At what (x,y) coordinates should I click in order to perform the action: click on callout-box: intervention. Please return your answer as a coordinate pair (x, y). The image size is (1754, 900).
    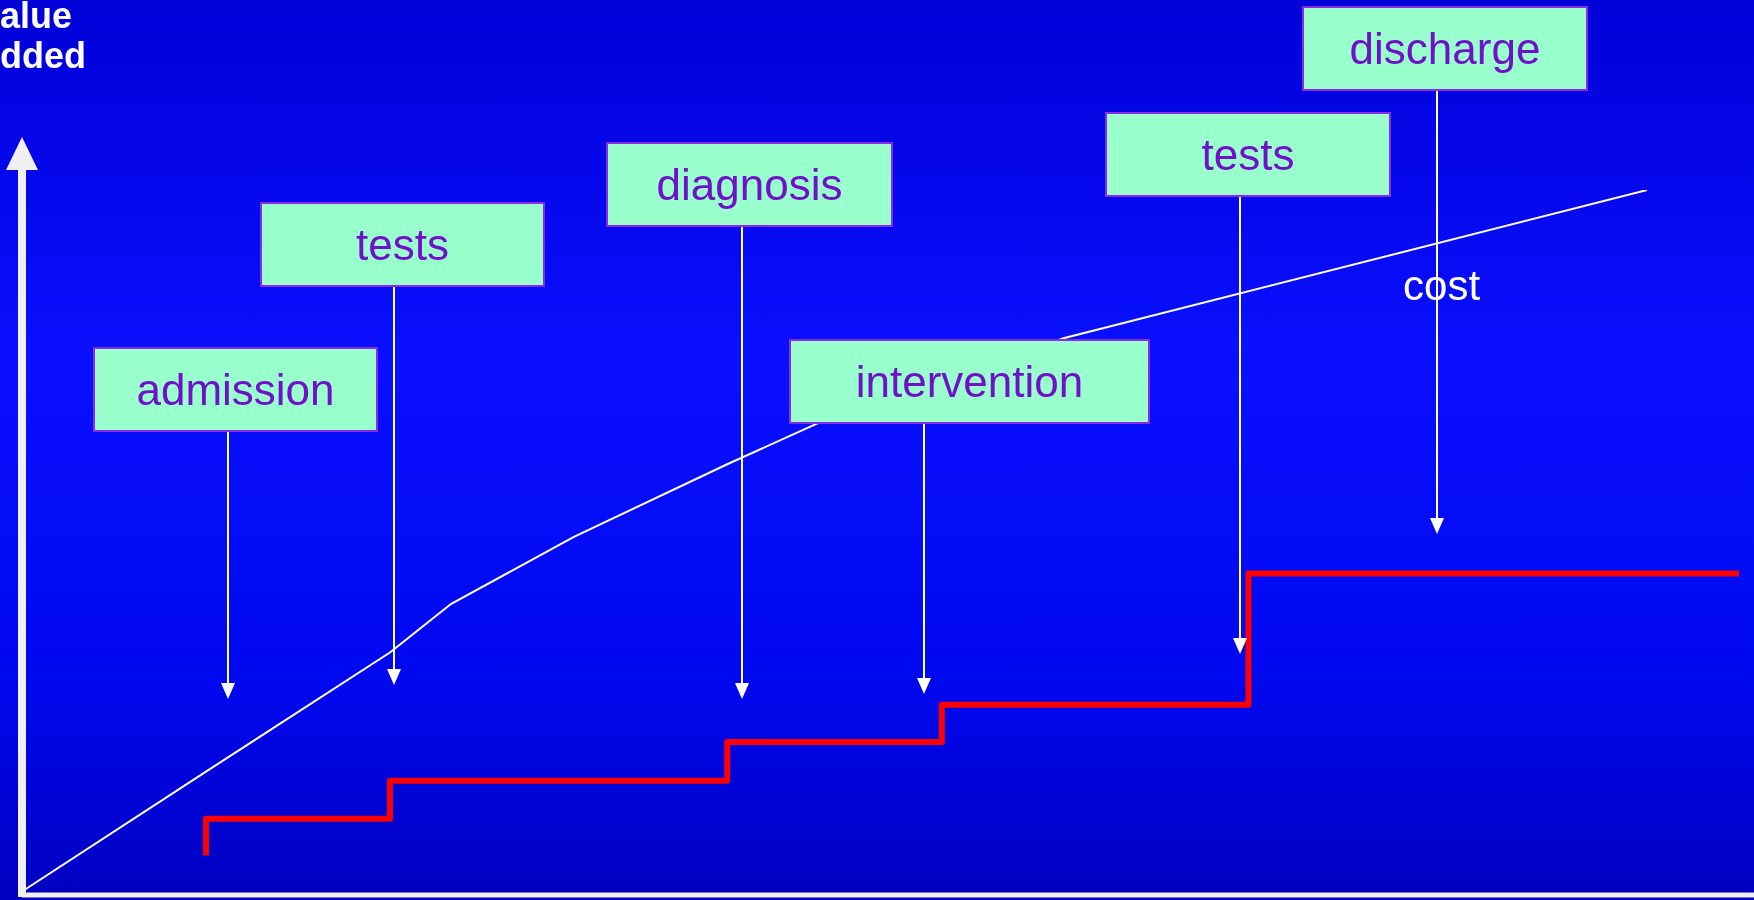
    Looking at the image, I should click on (969, 381).